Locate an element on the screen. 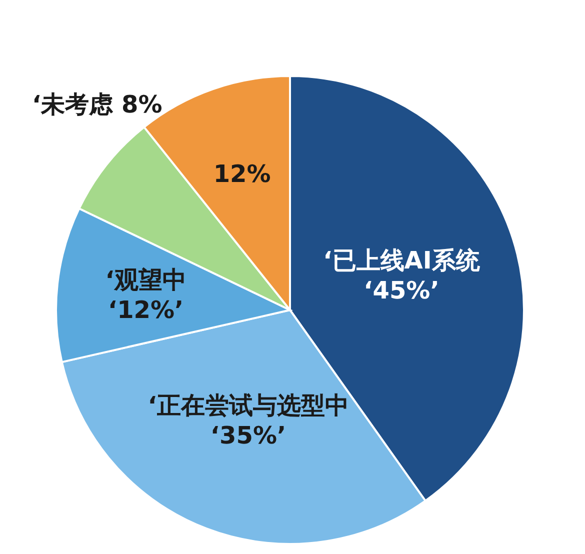 The width and height of the screenshot is (585, 554). data-label: ‘12%’ is located at coordinates (146, 310).